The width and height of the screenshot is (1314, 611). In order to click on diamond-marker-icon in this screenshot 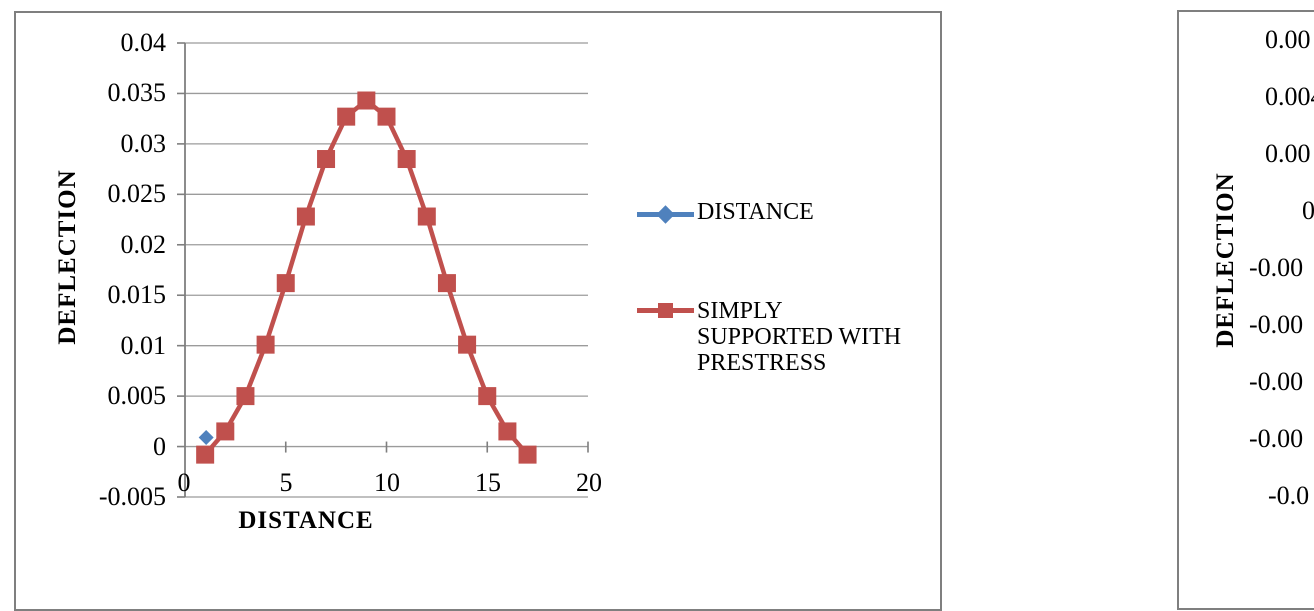, I will do `click(665, 214)`.